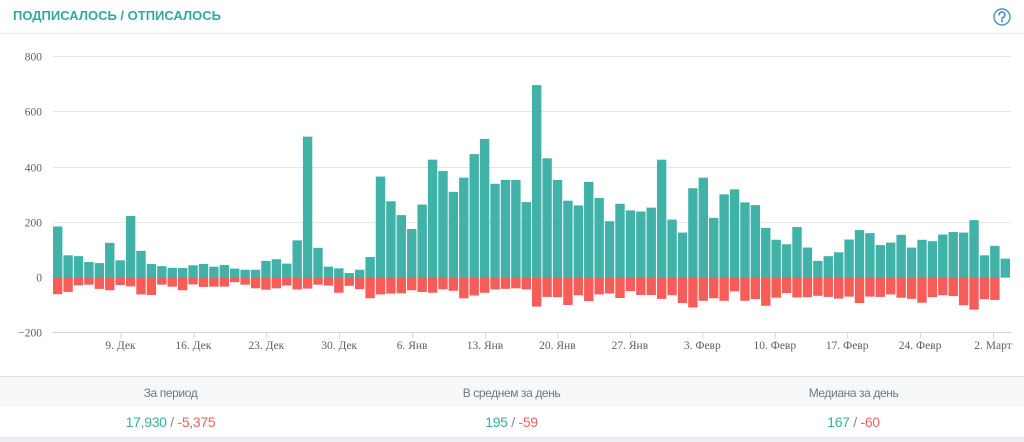 The width and height of the screenshot is (1024, 442). Describe the element at coordinates (30, 334) in the screenshot. I see `svg-text: −200` at that location.